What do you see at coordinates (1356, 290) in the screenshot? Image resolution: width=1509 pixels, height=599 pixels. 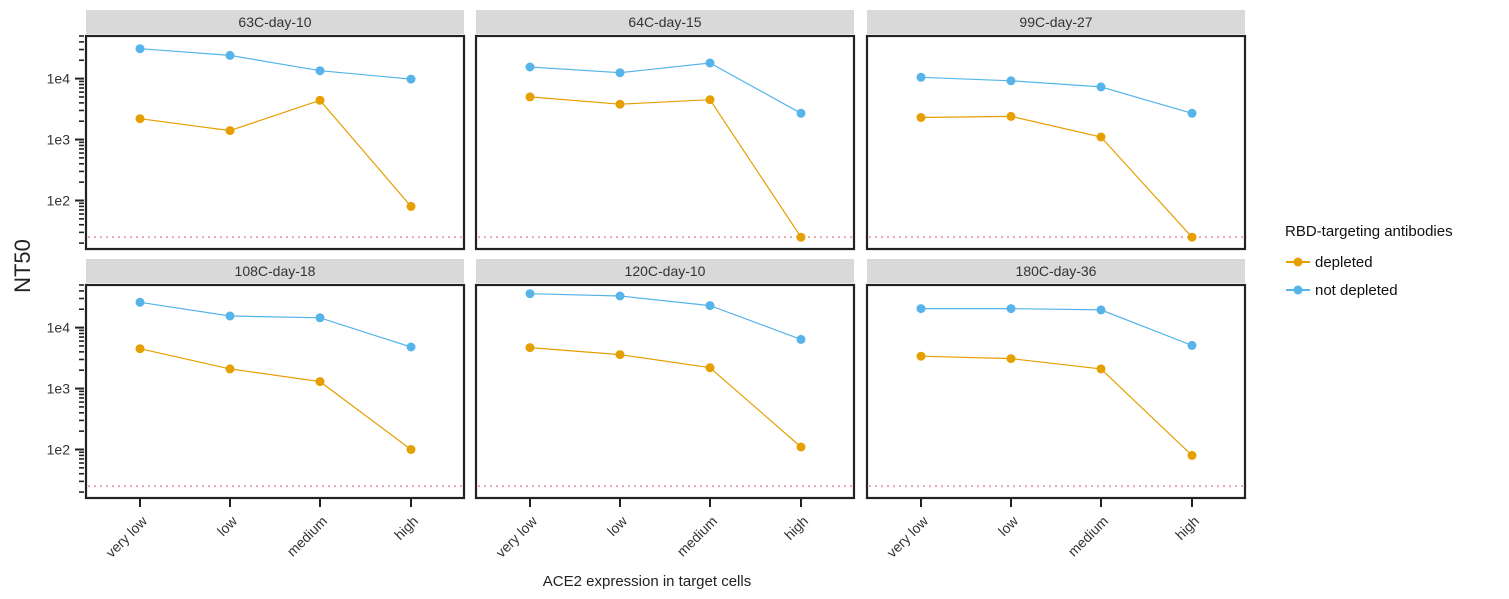 I see `legend-entry-label: not depleted` at bounding box center [1356, 290].